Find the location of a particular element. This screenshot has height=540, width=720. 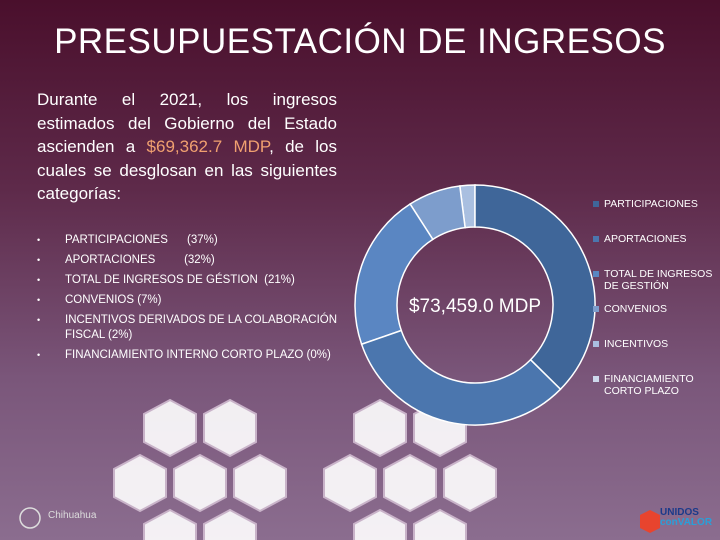

bullet-item: TOTAL DE INGRESOS DE GÉSTION (21%) is located at coordinates (189, 280).